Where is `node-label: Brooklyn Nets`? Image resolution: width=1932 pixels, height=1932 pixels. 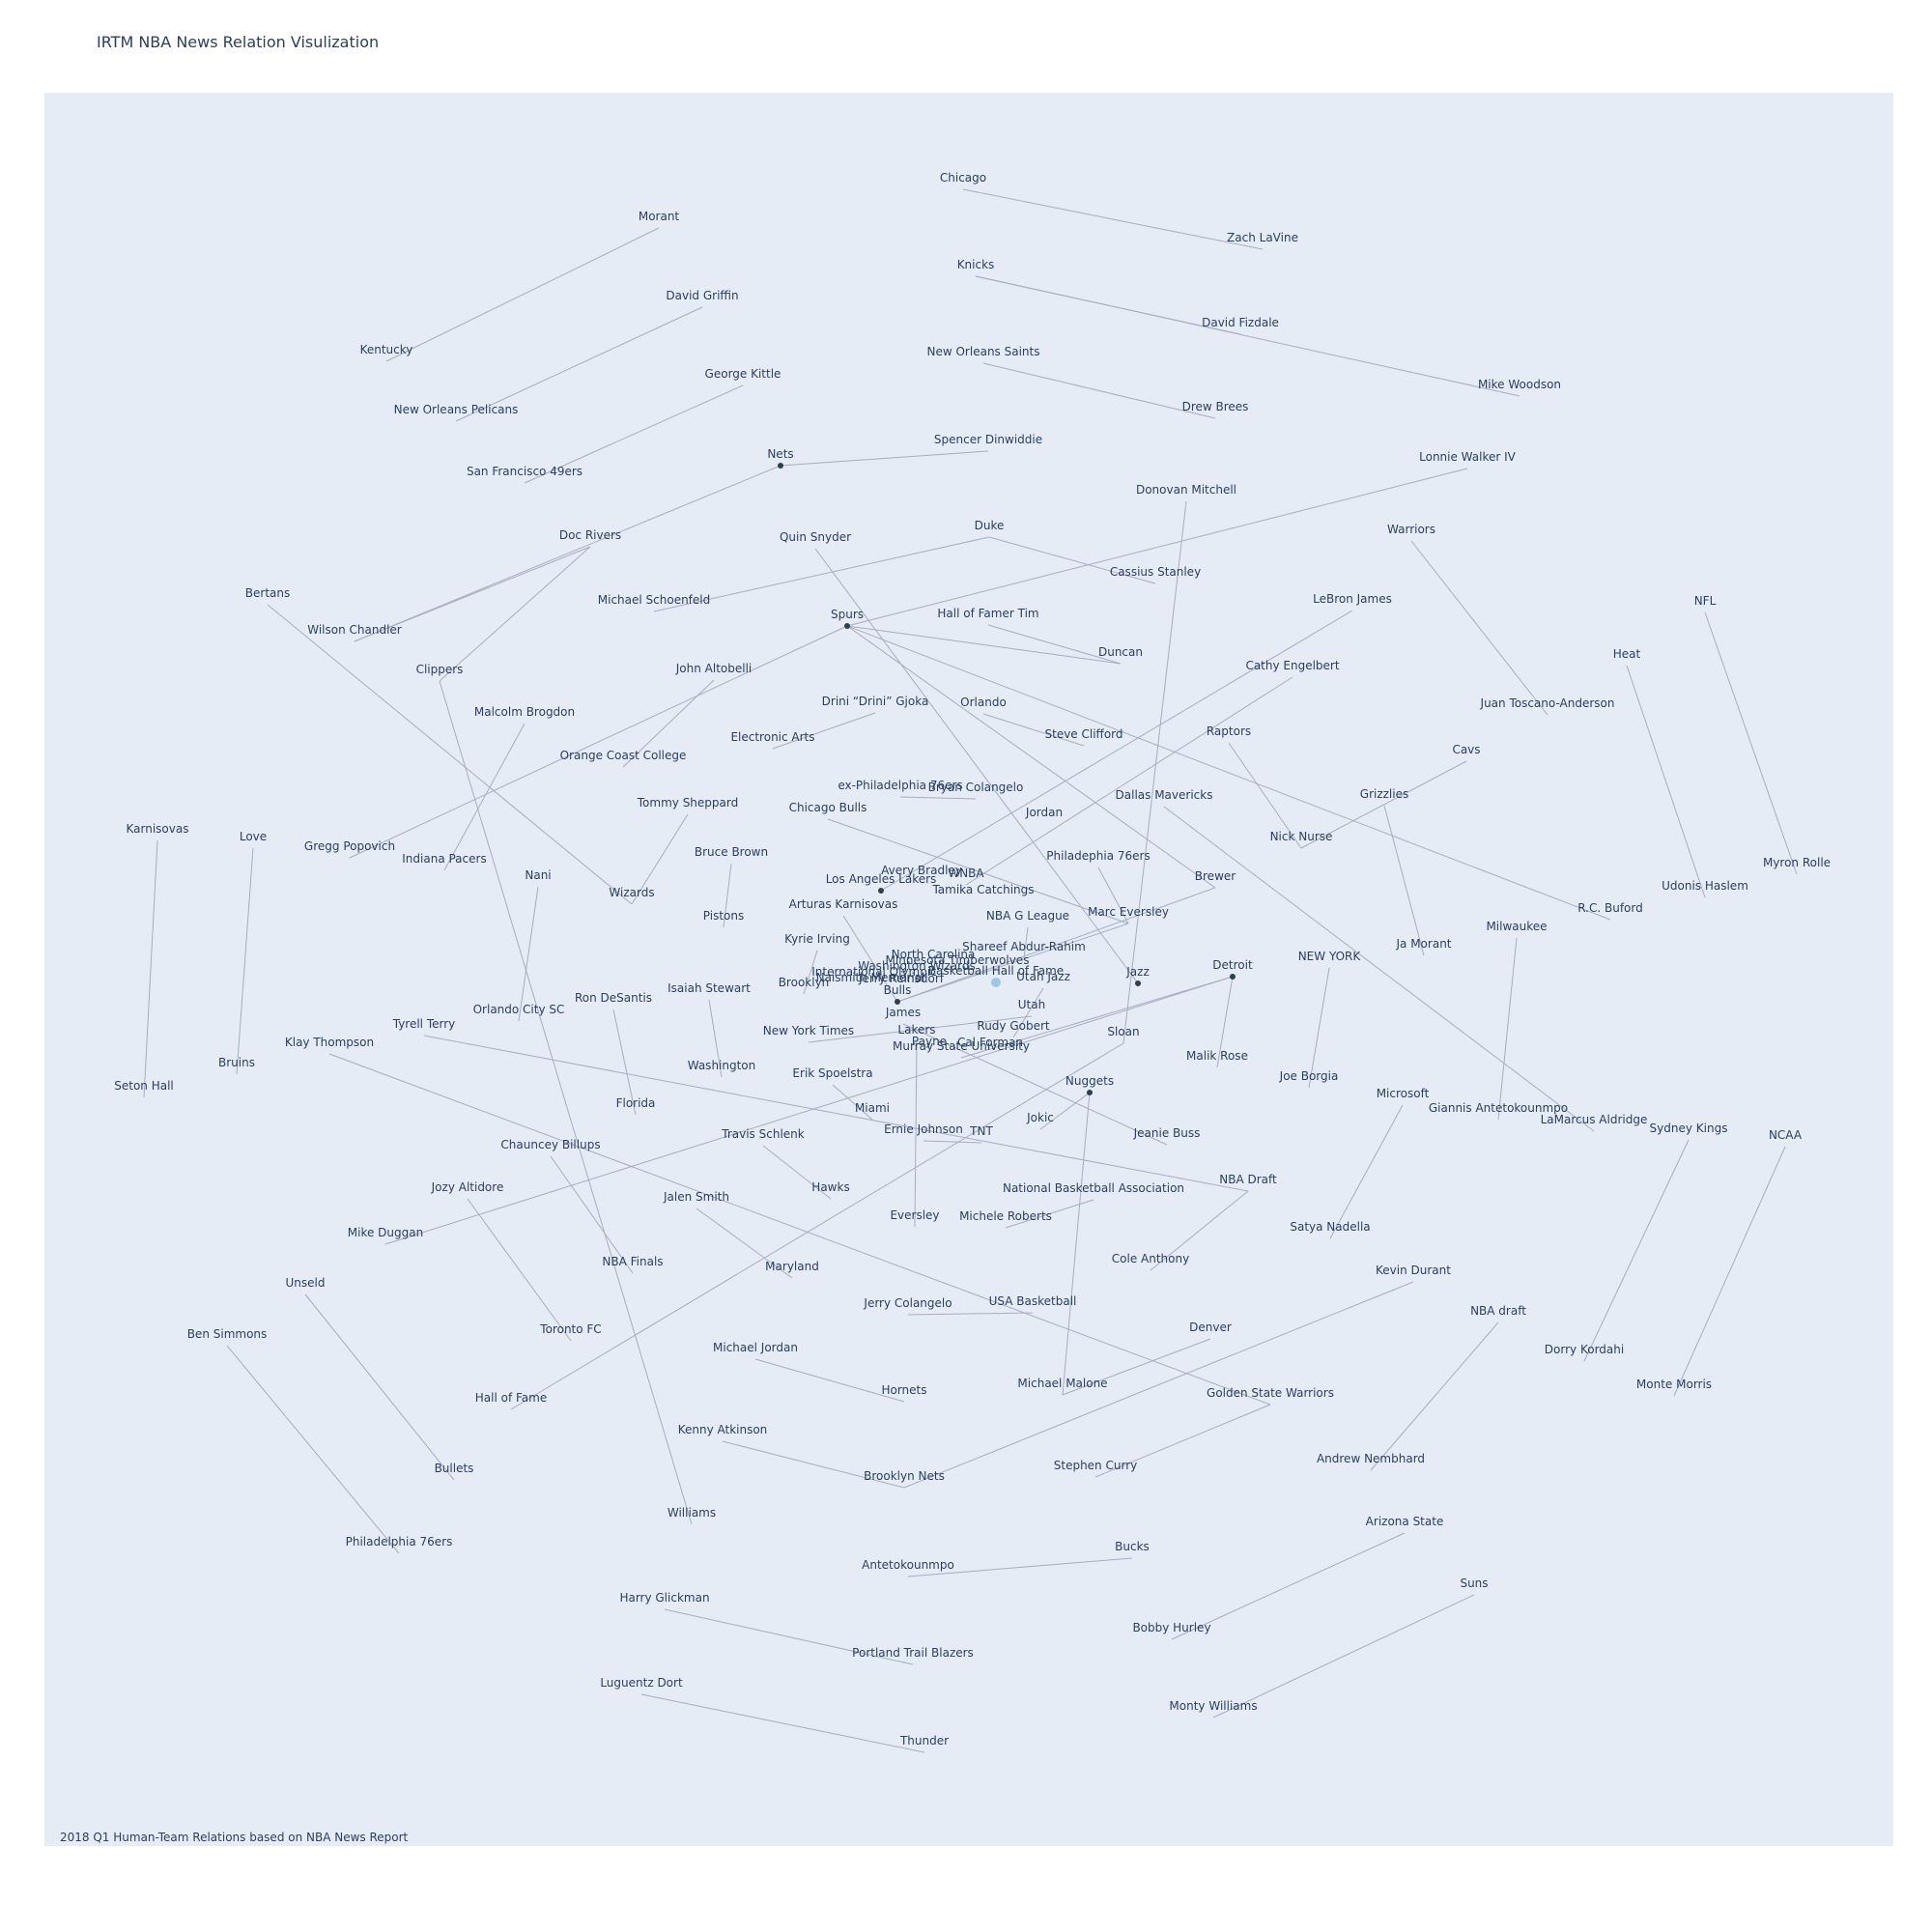
node-label: Brooklyn Nets is located at coordinates (904, 1476).